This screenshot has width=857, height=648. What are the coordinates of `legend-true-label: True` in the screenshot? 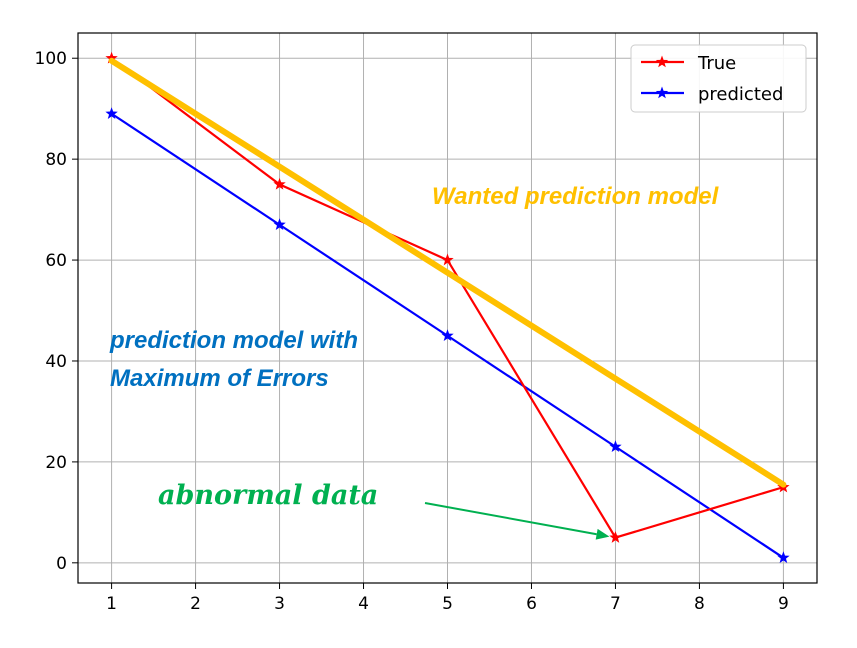 It's located at (716, 63).